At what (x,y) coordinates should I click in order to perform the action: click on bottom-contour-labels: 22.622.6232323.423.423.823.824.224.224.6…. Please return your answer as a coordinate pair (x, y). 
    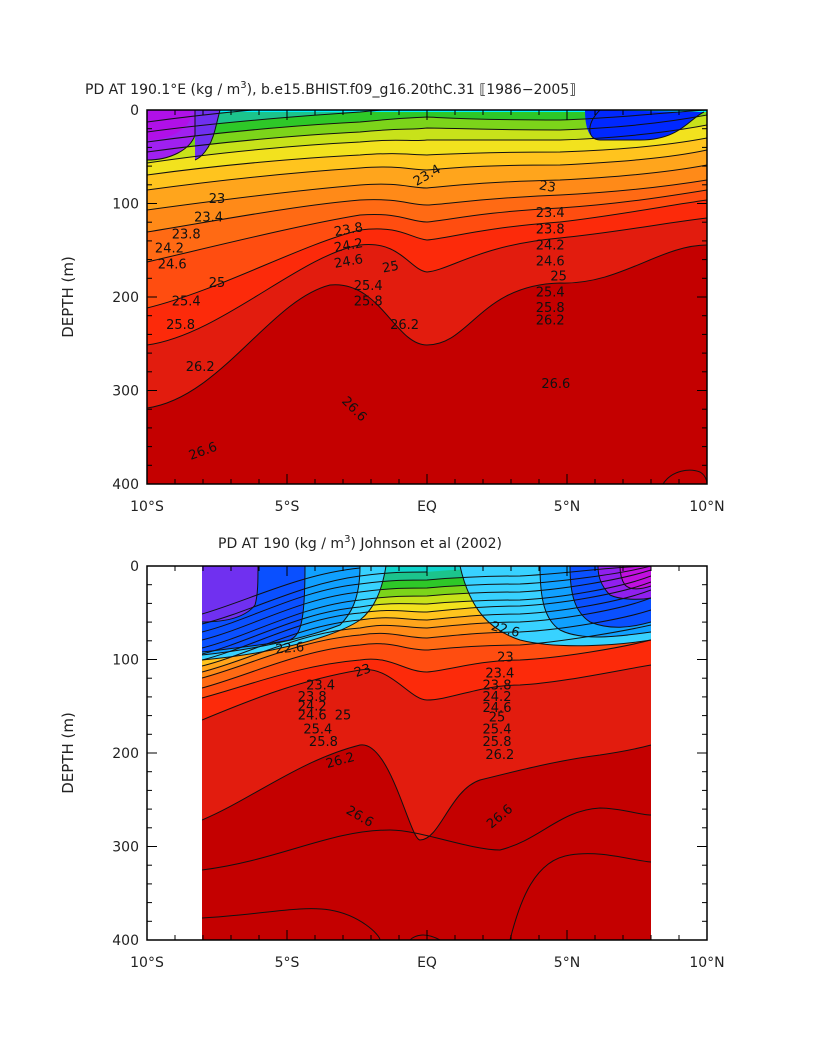
    Looking at the image, I should click on (398, 725).